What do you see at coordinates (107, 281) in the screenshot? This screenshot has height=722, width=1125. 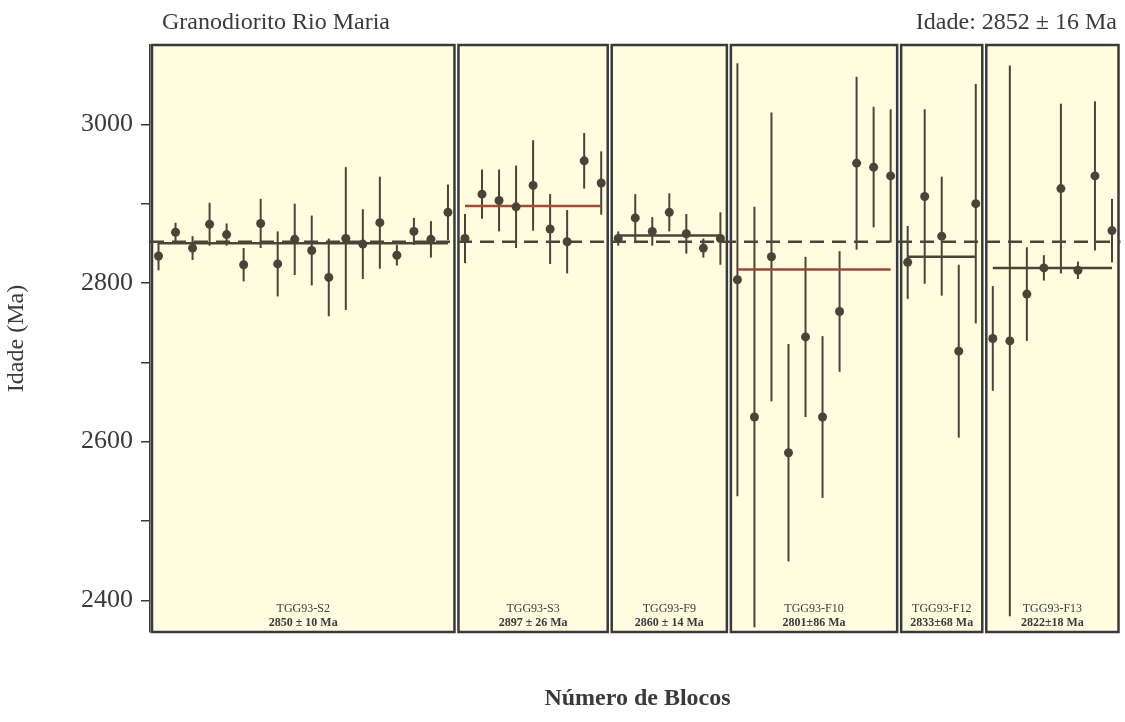 I see `y-tick-label: 2800` at bounding box center [107, 281].